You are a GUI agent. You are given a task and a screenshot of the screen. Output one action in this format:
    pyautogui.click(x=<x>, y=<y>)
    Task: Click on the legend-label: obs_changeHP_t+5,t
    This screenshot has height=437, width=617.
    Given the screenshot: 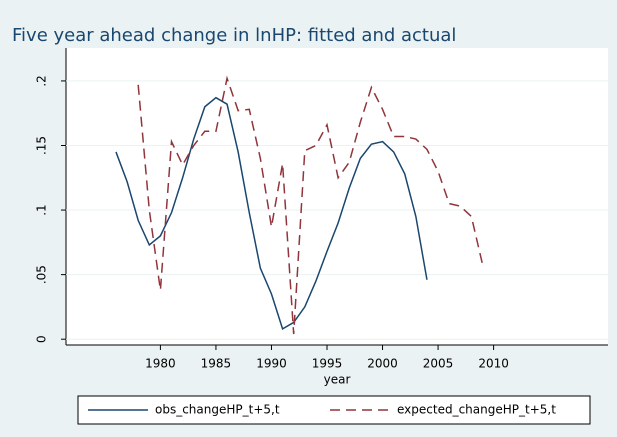 What is the action you would take?
    pyautogui.click(x=217, y=410)
    